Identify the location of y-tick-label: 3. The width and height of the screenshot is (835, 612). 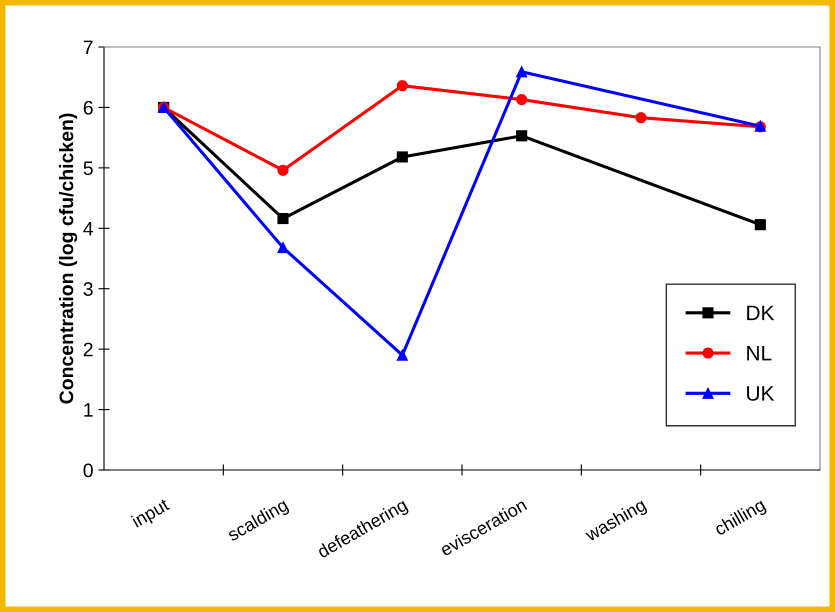
(88, 289).